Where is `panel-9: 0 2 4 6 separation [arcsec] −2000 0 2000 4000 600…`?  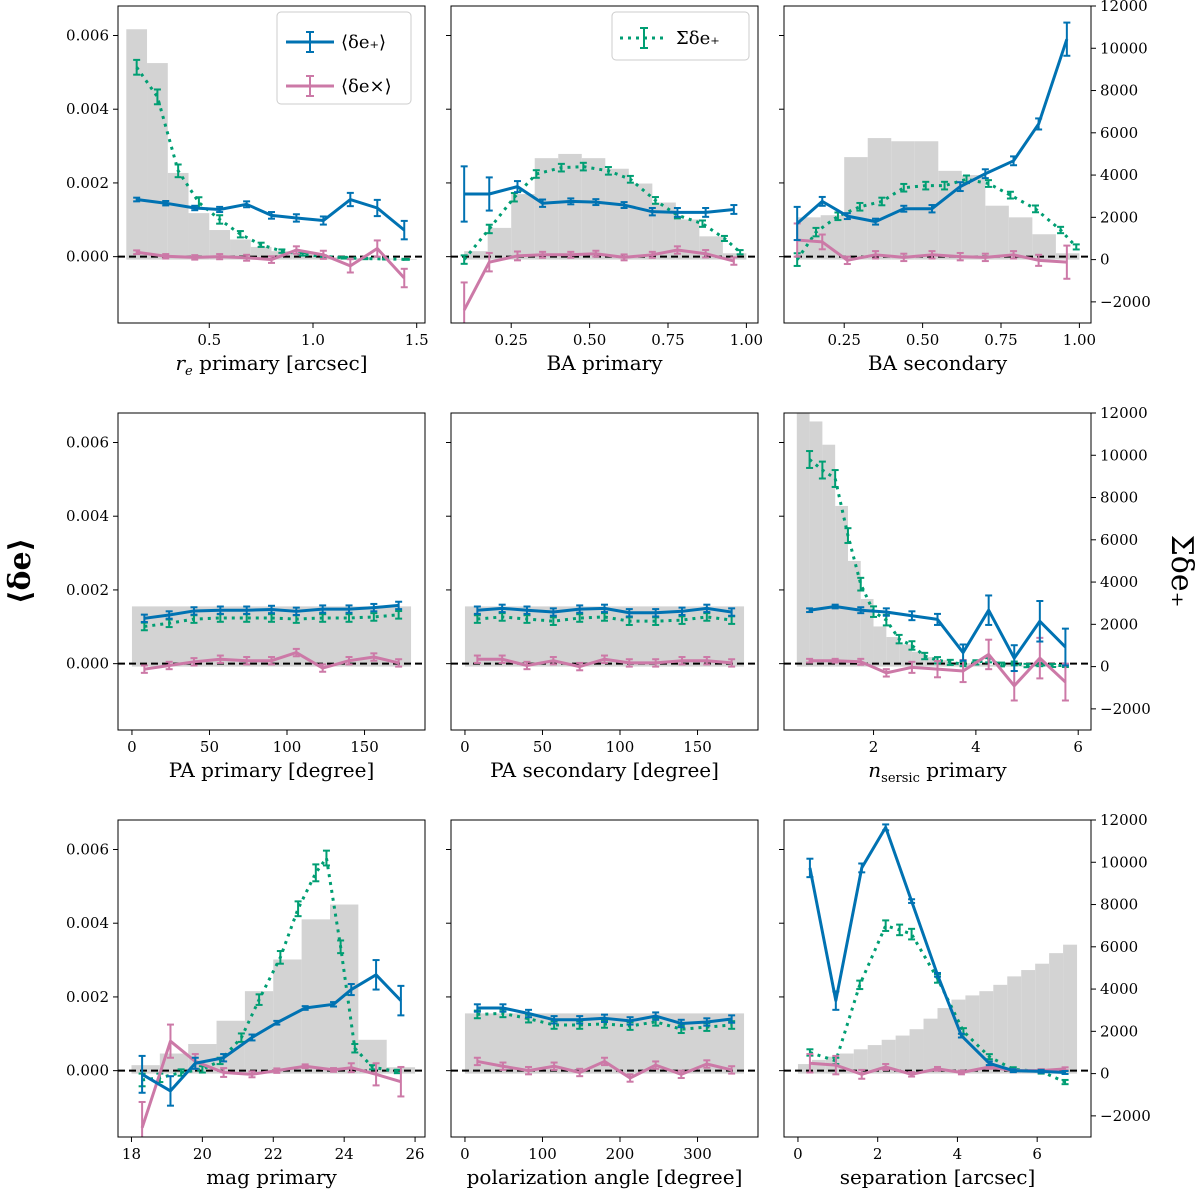 panel-9: 0 2 4 6 separation [arcsec] −2000 0 2000 4000 600… is located at coordinates (965, 1000).